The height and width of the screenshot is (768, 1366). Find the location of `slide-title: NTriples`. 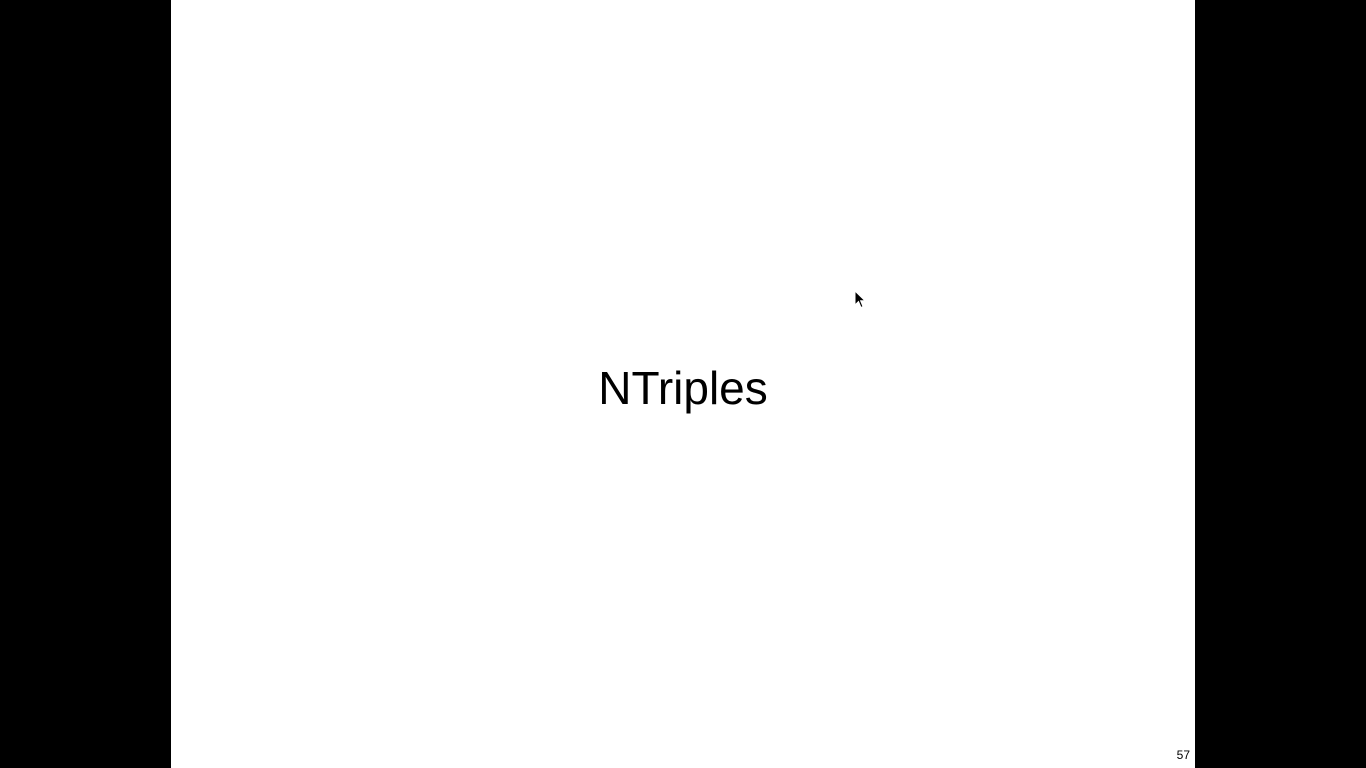

slide-title: NTriples is located at coordinates (683, 388).